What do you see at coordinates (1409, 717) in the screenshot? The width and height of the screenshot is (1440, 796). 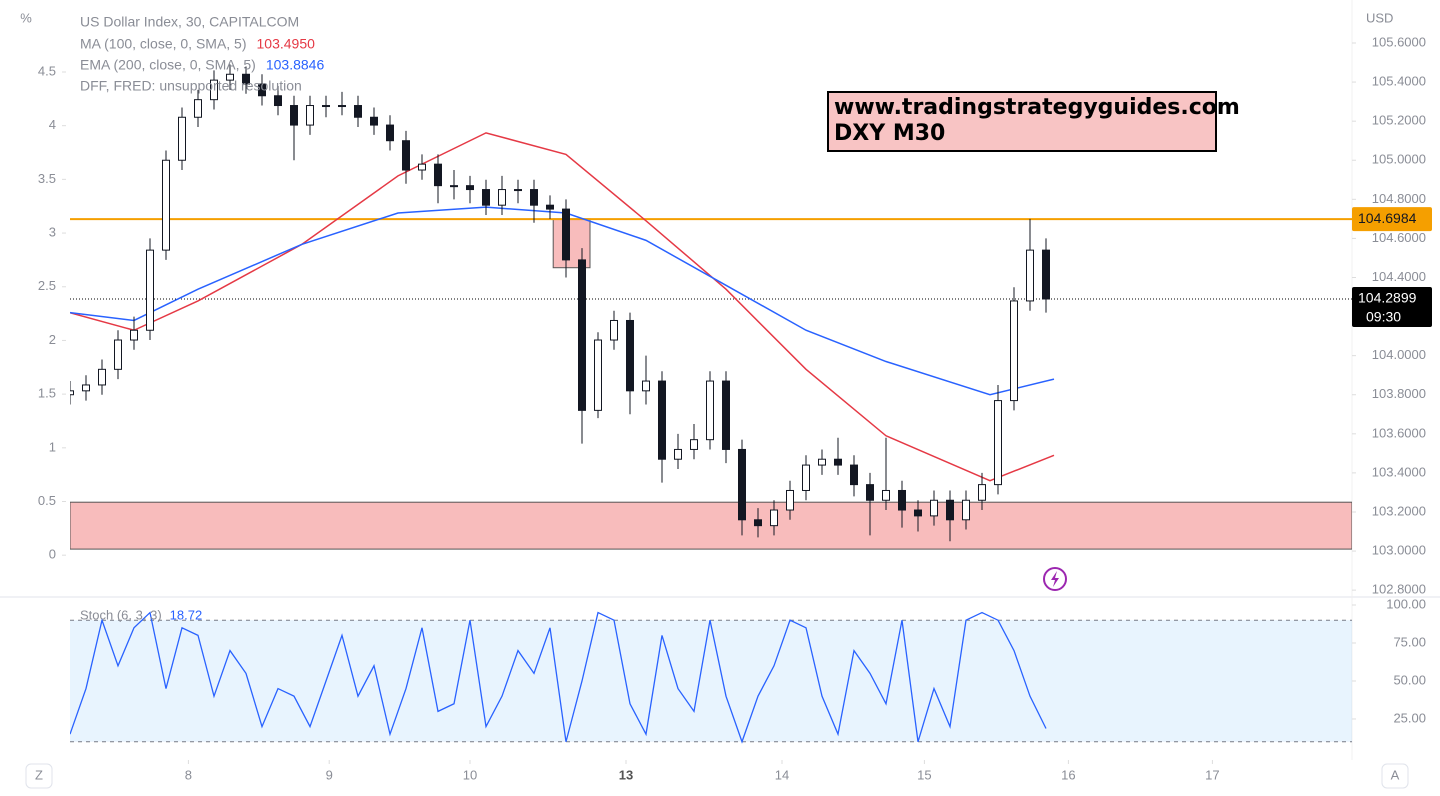 I see `stoch-tick-label: 25.00` at bounding box center [1409, 717].